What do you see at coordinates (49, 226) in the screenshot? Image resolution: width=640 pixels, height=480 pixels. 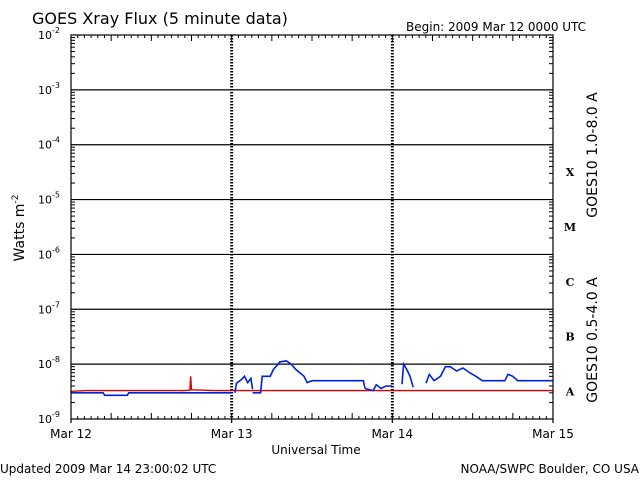 I see `y-tick-labels: 10⁻² 10⁻³ 10⁻⁴ 10⁻⁵ 10⁻⁶ 10⁻⁷ 10⁻⁸ 10⁻⁹` at bounding box center [49, 226].